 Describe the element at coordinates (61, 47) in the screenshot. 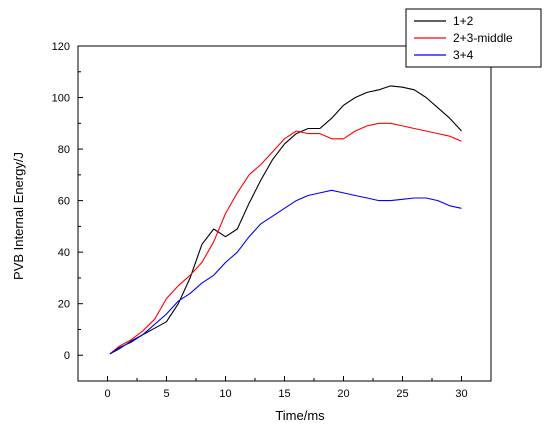

I see `y-tick-label: 120` at that location.